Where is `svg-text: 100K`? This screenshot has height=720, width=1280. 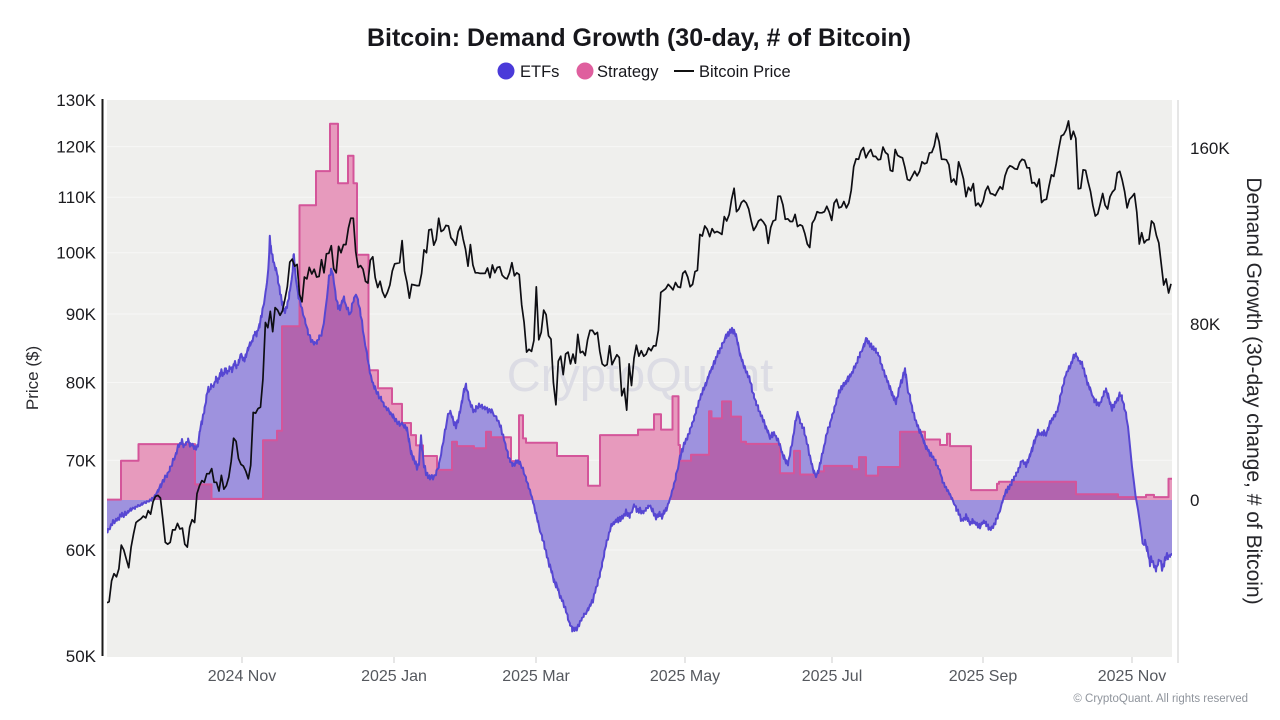
svg-text: 100K is located at coordinates (76, 253).